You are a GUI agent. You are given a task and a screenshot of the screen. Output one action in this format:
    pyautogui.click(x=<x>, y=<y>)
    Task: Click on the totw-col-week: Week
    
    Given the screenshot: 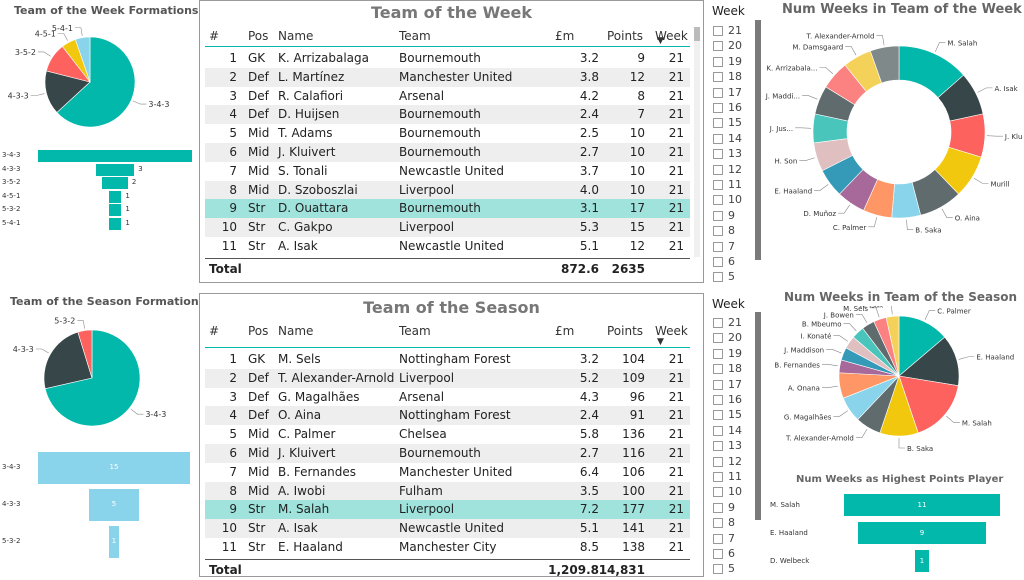 What is the action you would take?
    pyautogui.click(x=671, y=36)
    